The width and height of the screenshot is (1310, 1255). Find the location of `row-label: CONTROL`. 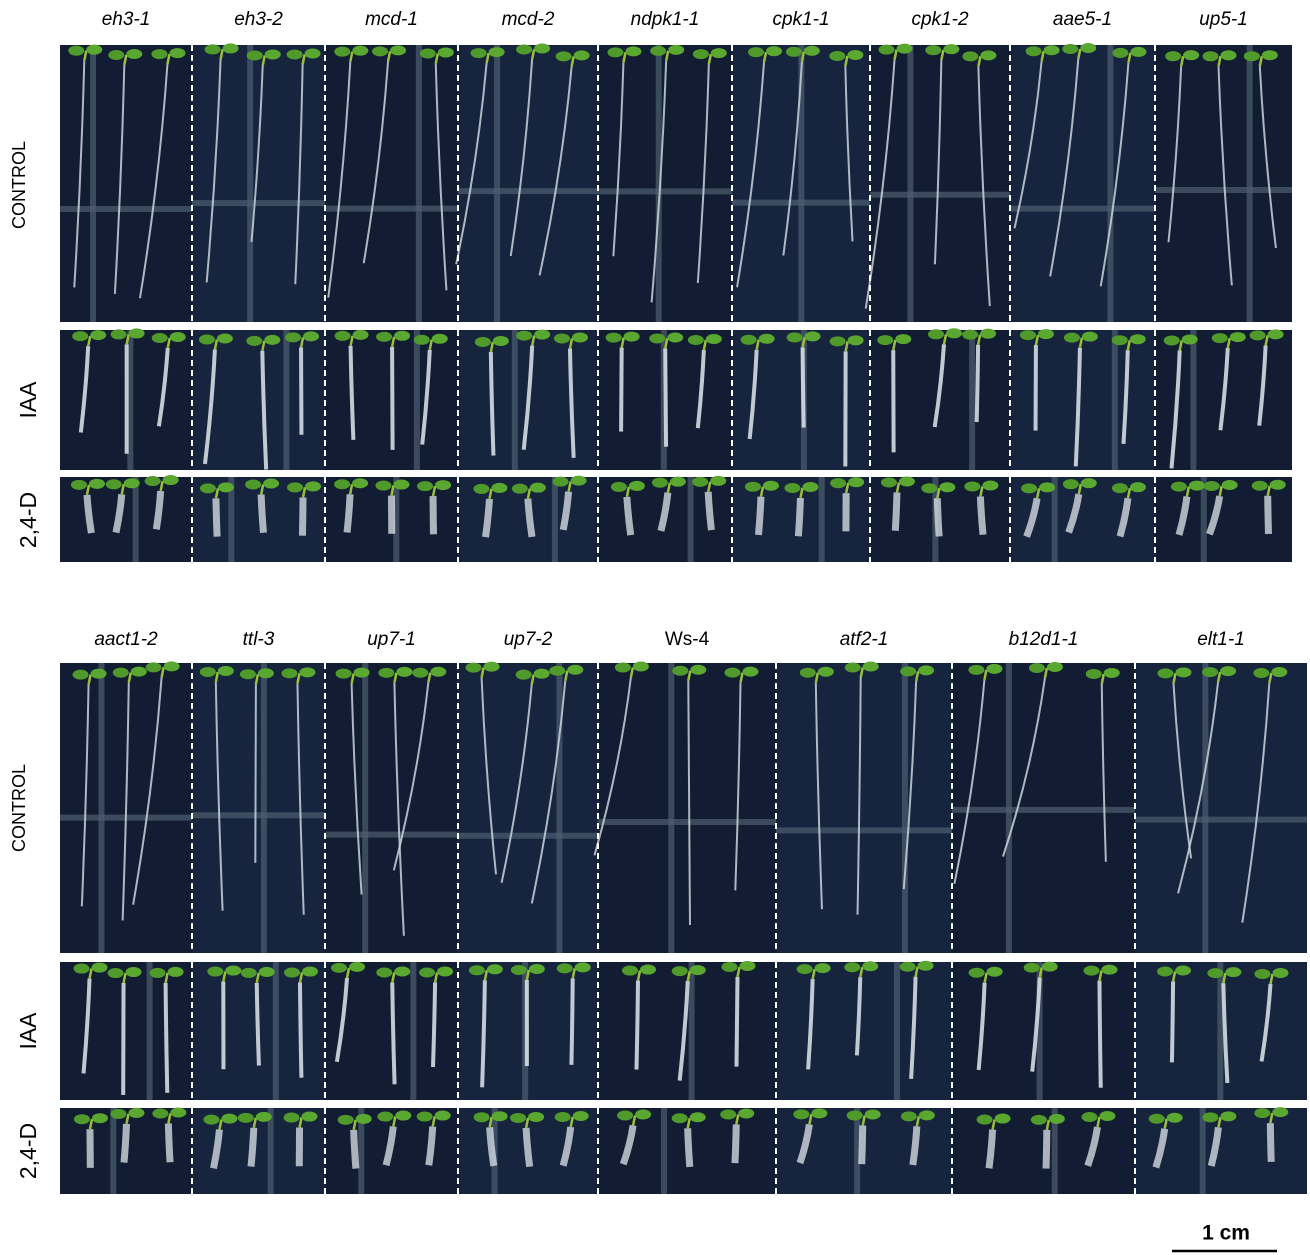

row-label: CONTROL is located at coordinates (19, 185).